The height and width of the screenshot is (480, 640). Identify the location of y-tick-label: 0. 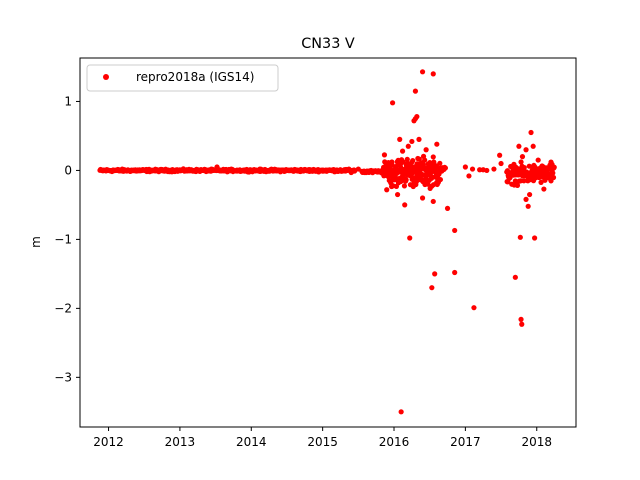
(68, 170).